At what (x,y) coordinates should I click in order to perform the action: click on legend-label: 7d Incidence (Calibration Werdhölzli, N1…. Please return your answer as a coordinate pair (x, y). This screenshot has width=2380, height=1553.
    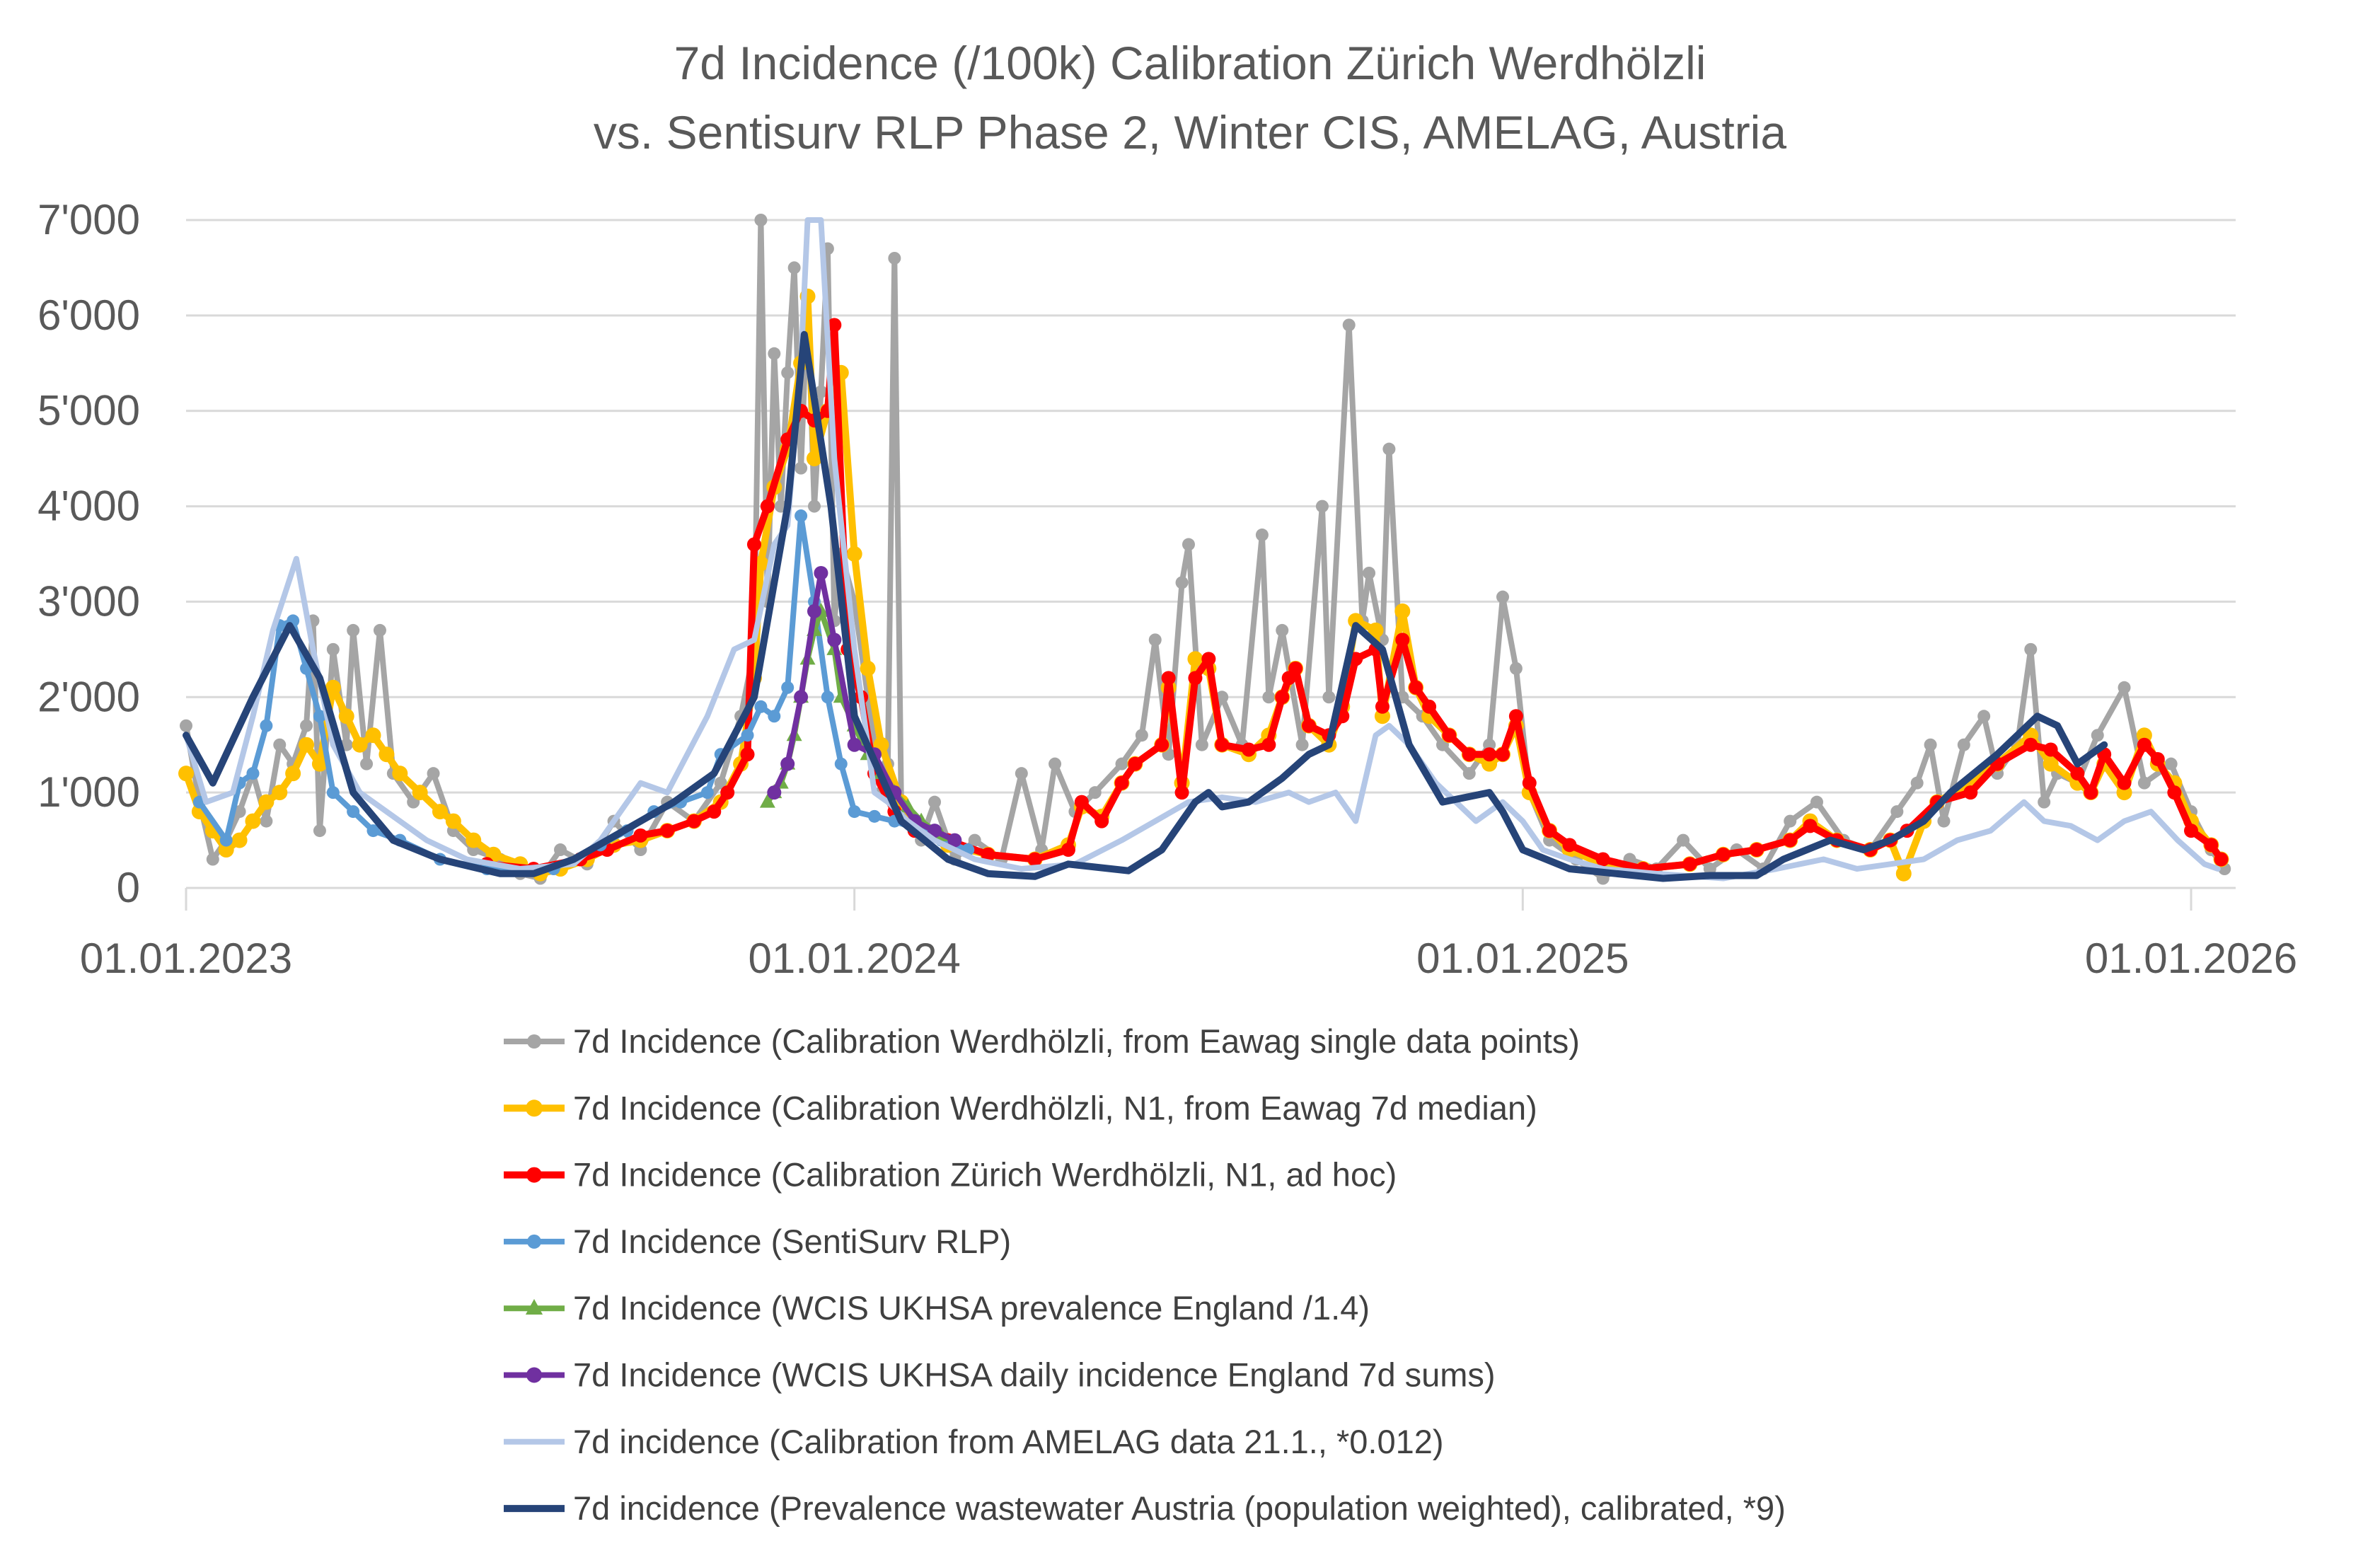
    Looking at the image, I should click on (1055, 1108).